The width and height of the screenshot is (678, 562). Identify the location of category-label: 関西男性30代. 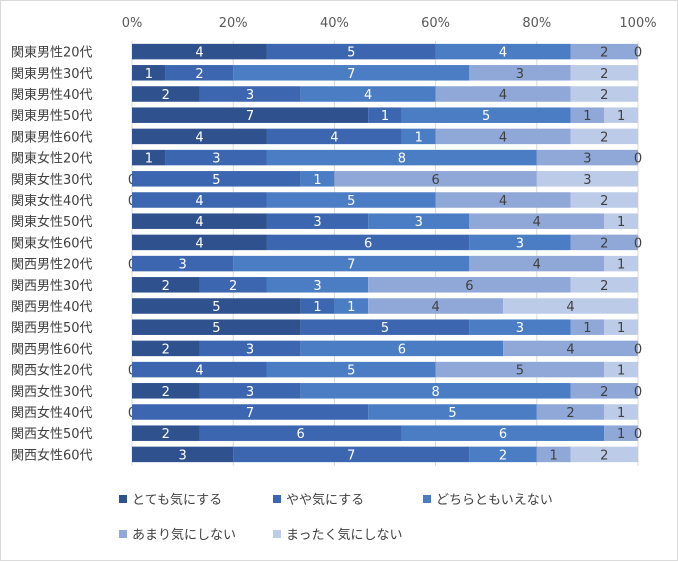
(52, 286).